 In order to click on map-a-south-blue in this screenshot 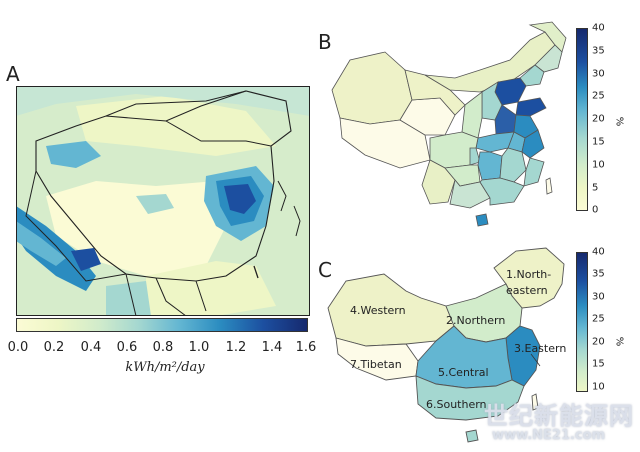, I will do `click(128, 298)`.